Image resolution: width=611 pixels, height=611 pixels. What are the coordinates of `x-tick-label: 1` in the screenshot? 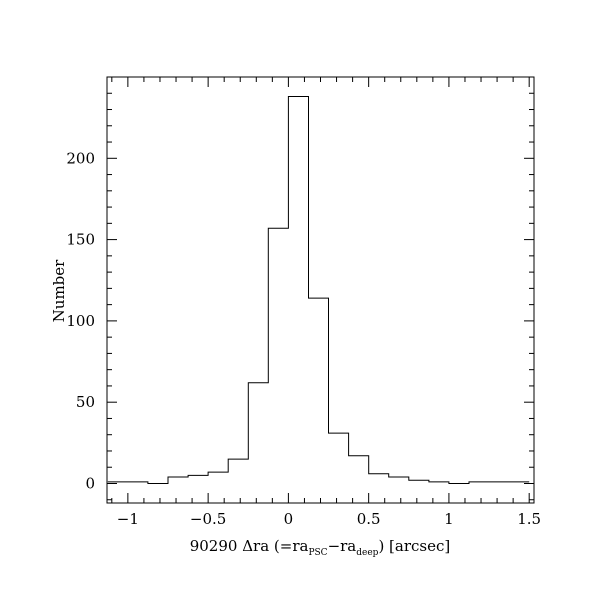 It's located at (449, 519).